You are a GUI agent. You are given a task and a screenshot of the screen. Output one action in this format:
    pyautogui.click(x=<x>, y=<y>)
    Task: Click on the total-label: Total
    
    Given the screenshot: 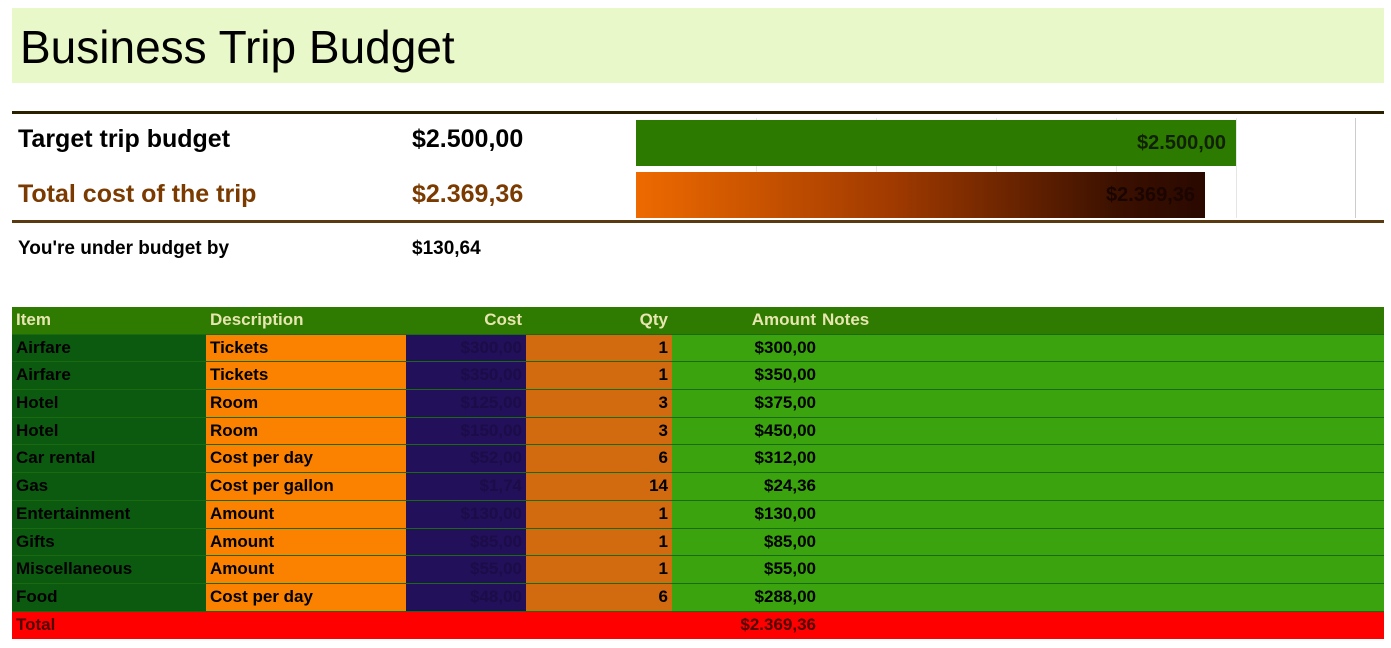 What is the action you would take?
    pyautogui.click(x=36, y=624)
    